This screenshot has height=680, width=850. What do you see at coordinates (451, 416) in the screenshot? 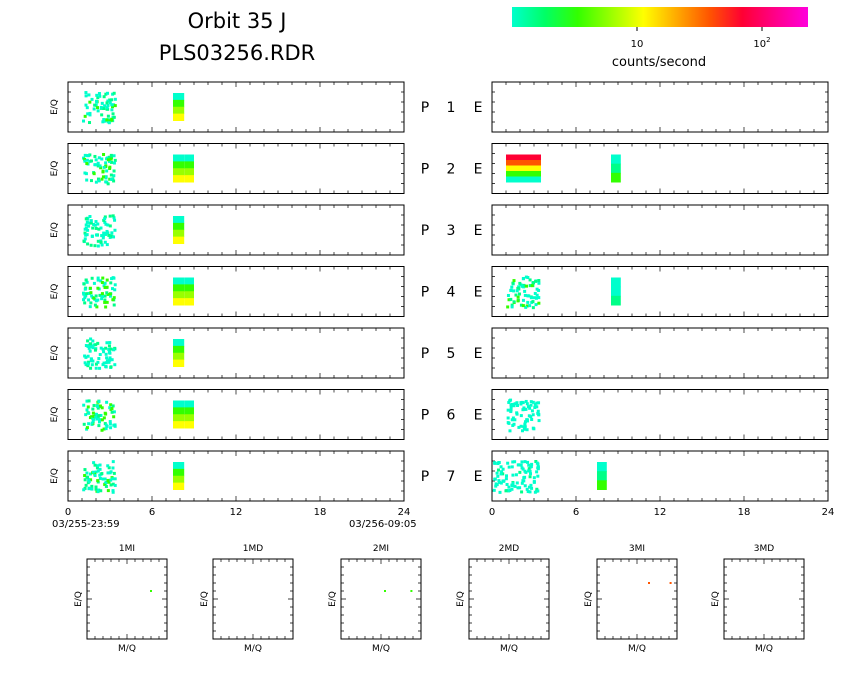
I see `channel-label-number: 6` at bounding box center [451, 416].